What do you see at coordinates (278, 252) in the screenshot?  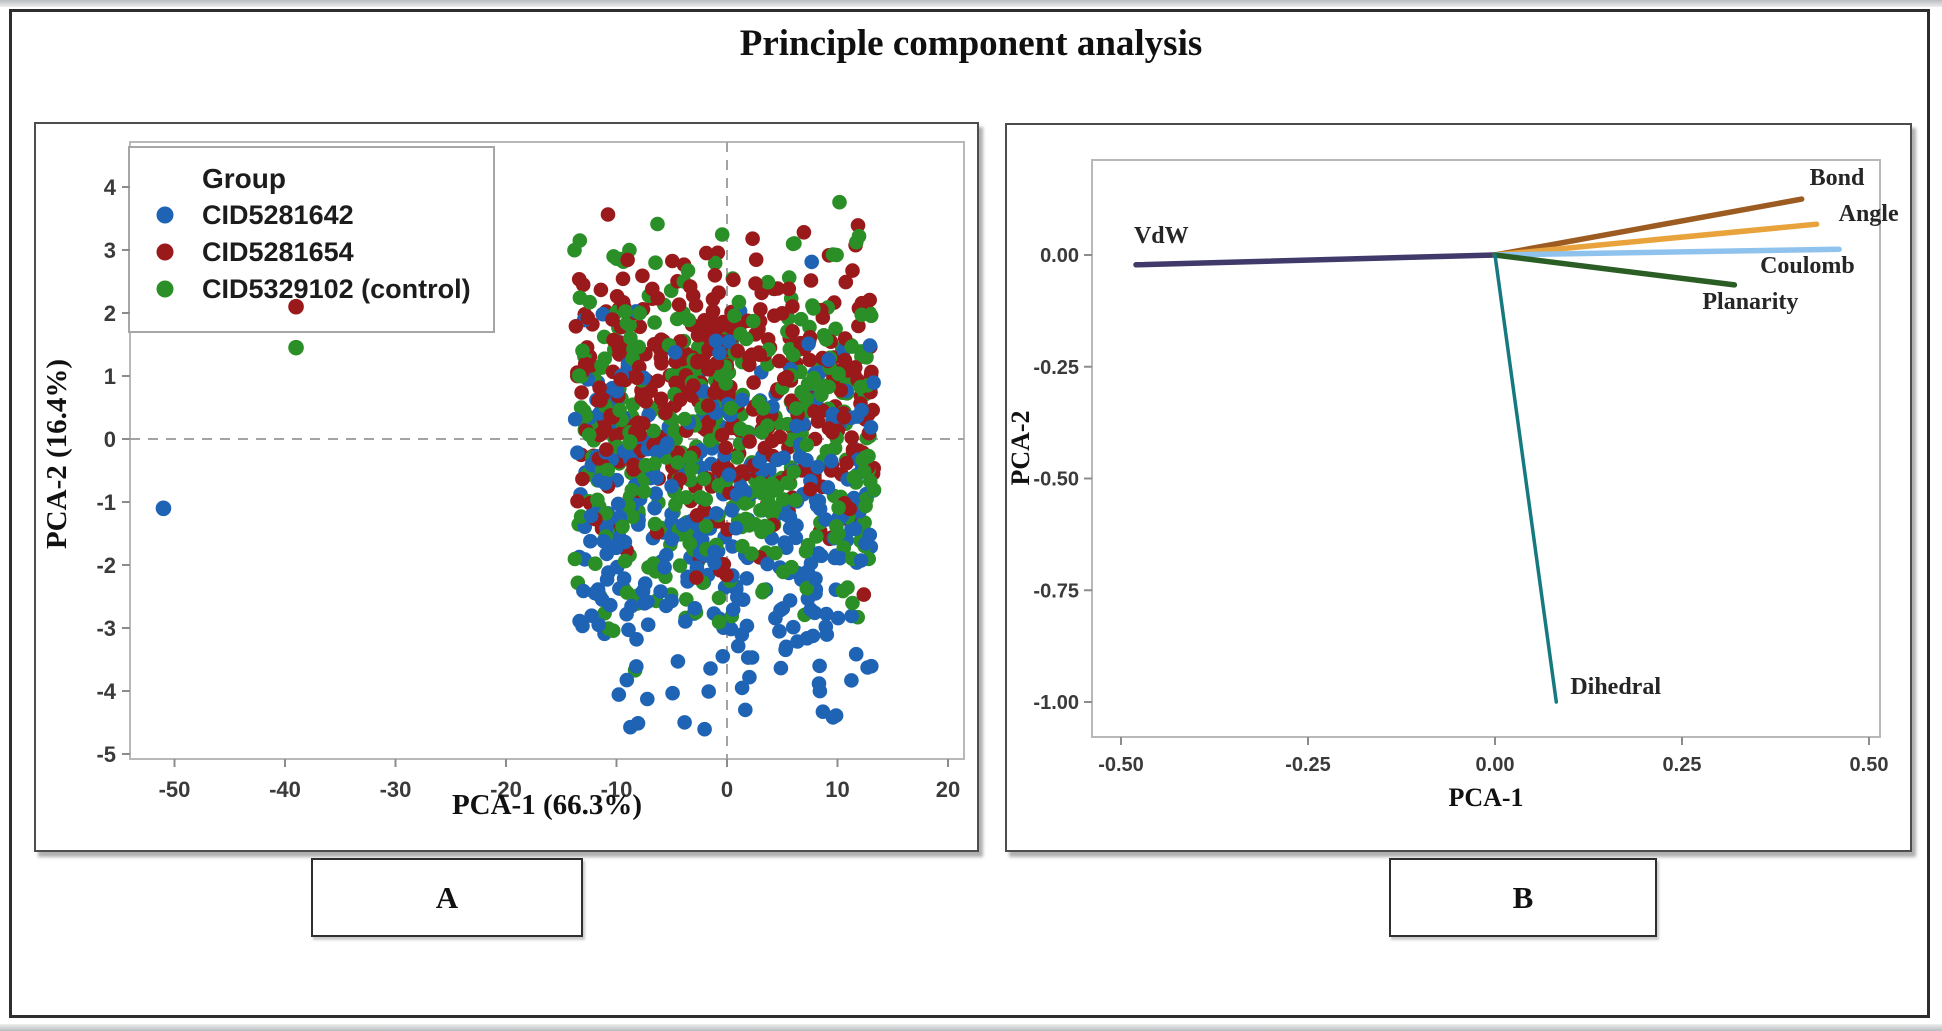 I see `legend-label: CID5281654` at bounding box center [278, 252].